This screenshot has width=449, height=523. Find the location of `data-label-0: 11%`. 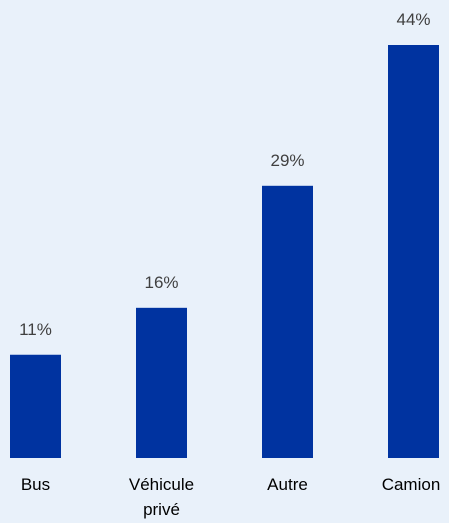

data-label-0: 11% is located at coordinates (35, 329).